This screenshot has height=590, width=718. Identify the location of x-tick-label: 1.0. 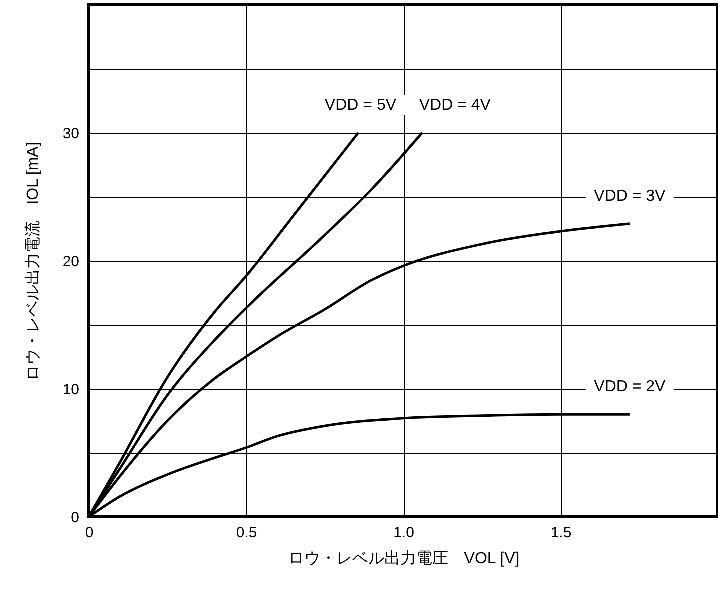
(404, 533).